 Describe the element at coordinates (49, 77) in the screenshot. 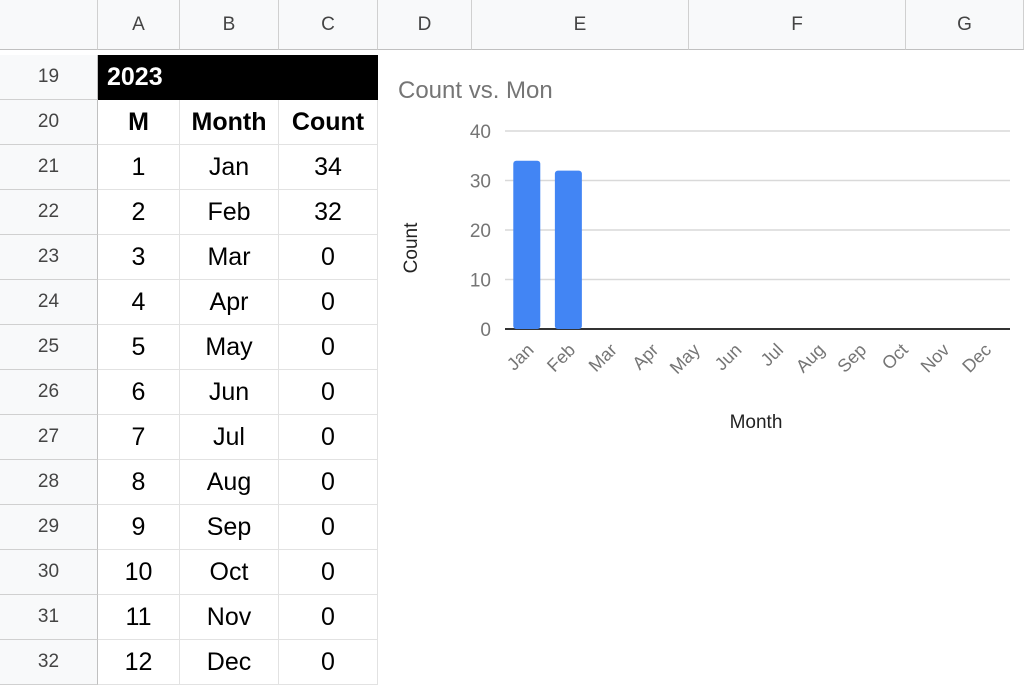

I see `row-header-19: 19` at that location.